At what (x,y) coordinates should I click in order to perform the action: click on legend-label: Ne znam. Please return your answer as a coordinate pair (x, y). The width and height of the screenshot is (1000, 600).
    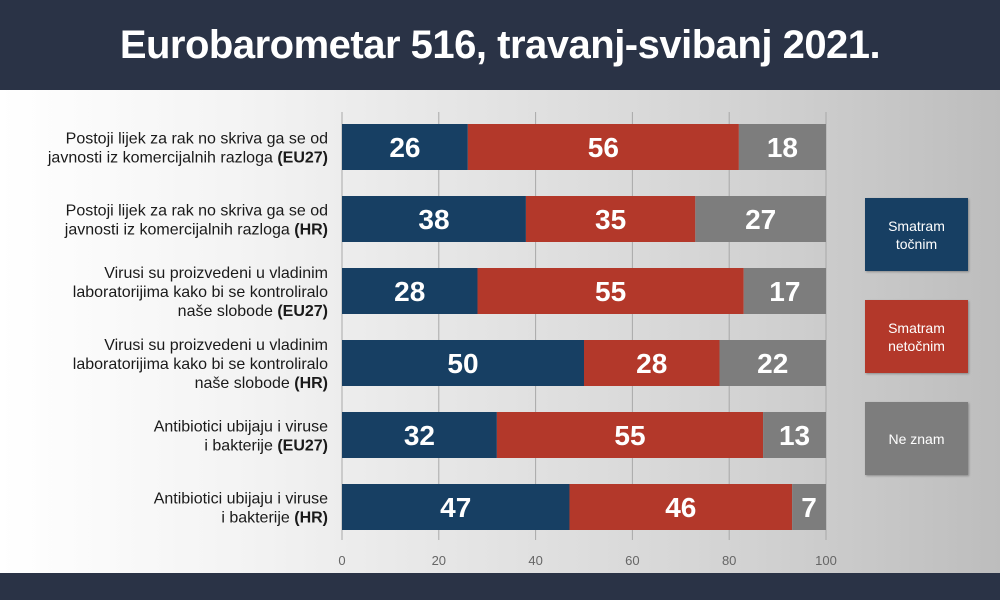
    Looking at the image, I should click on (916, 438).